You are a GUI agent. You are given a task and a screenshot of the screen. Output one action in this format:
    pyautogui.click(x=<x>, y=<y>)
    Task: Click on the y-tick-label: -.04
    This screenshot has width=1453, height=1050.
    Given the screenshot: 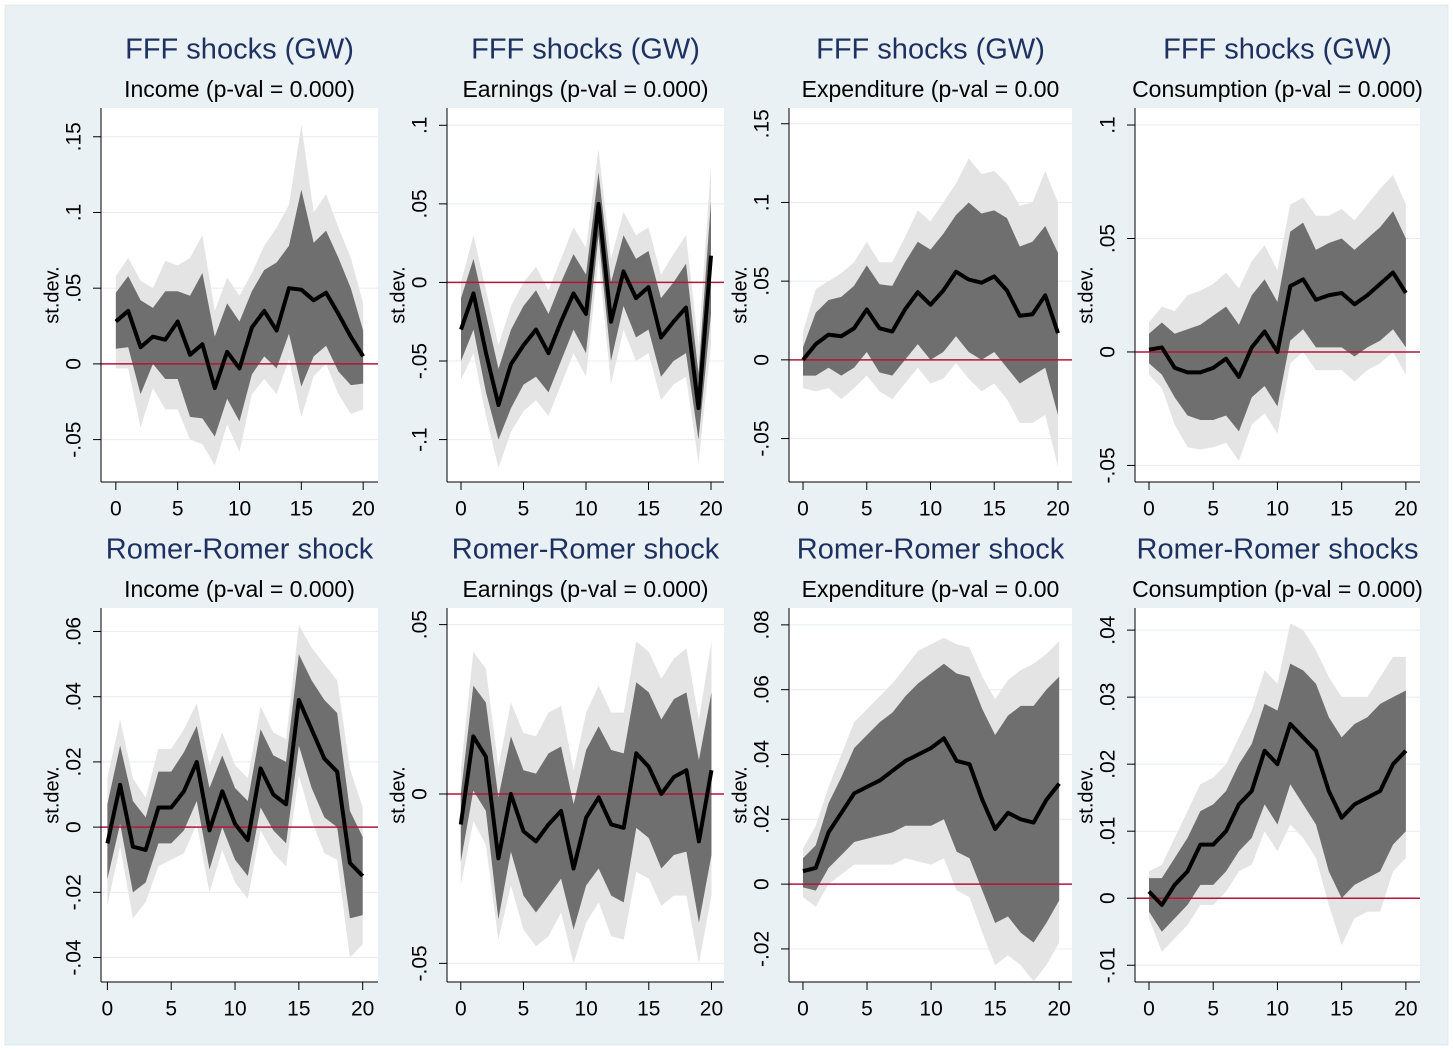 What is the action you would take?
    pyautogui.click(x=74, y=957)
    